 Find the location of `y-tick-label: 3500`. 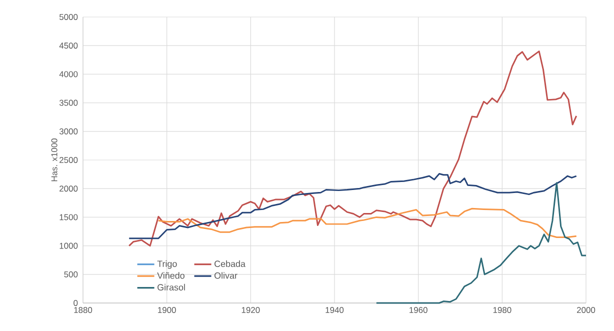

y-tick-label: 3500 is located at coordinates (68, 103).